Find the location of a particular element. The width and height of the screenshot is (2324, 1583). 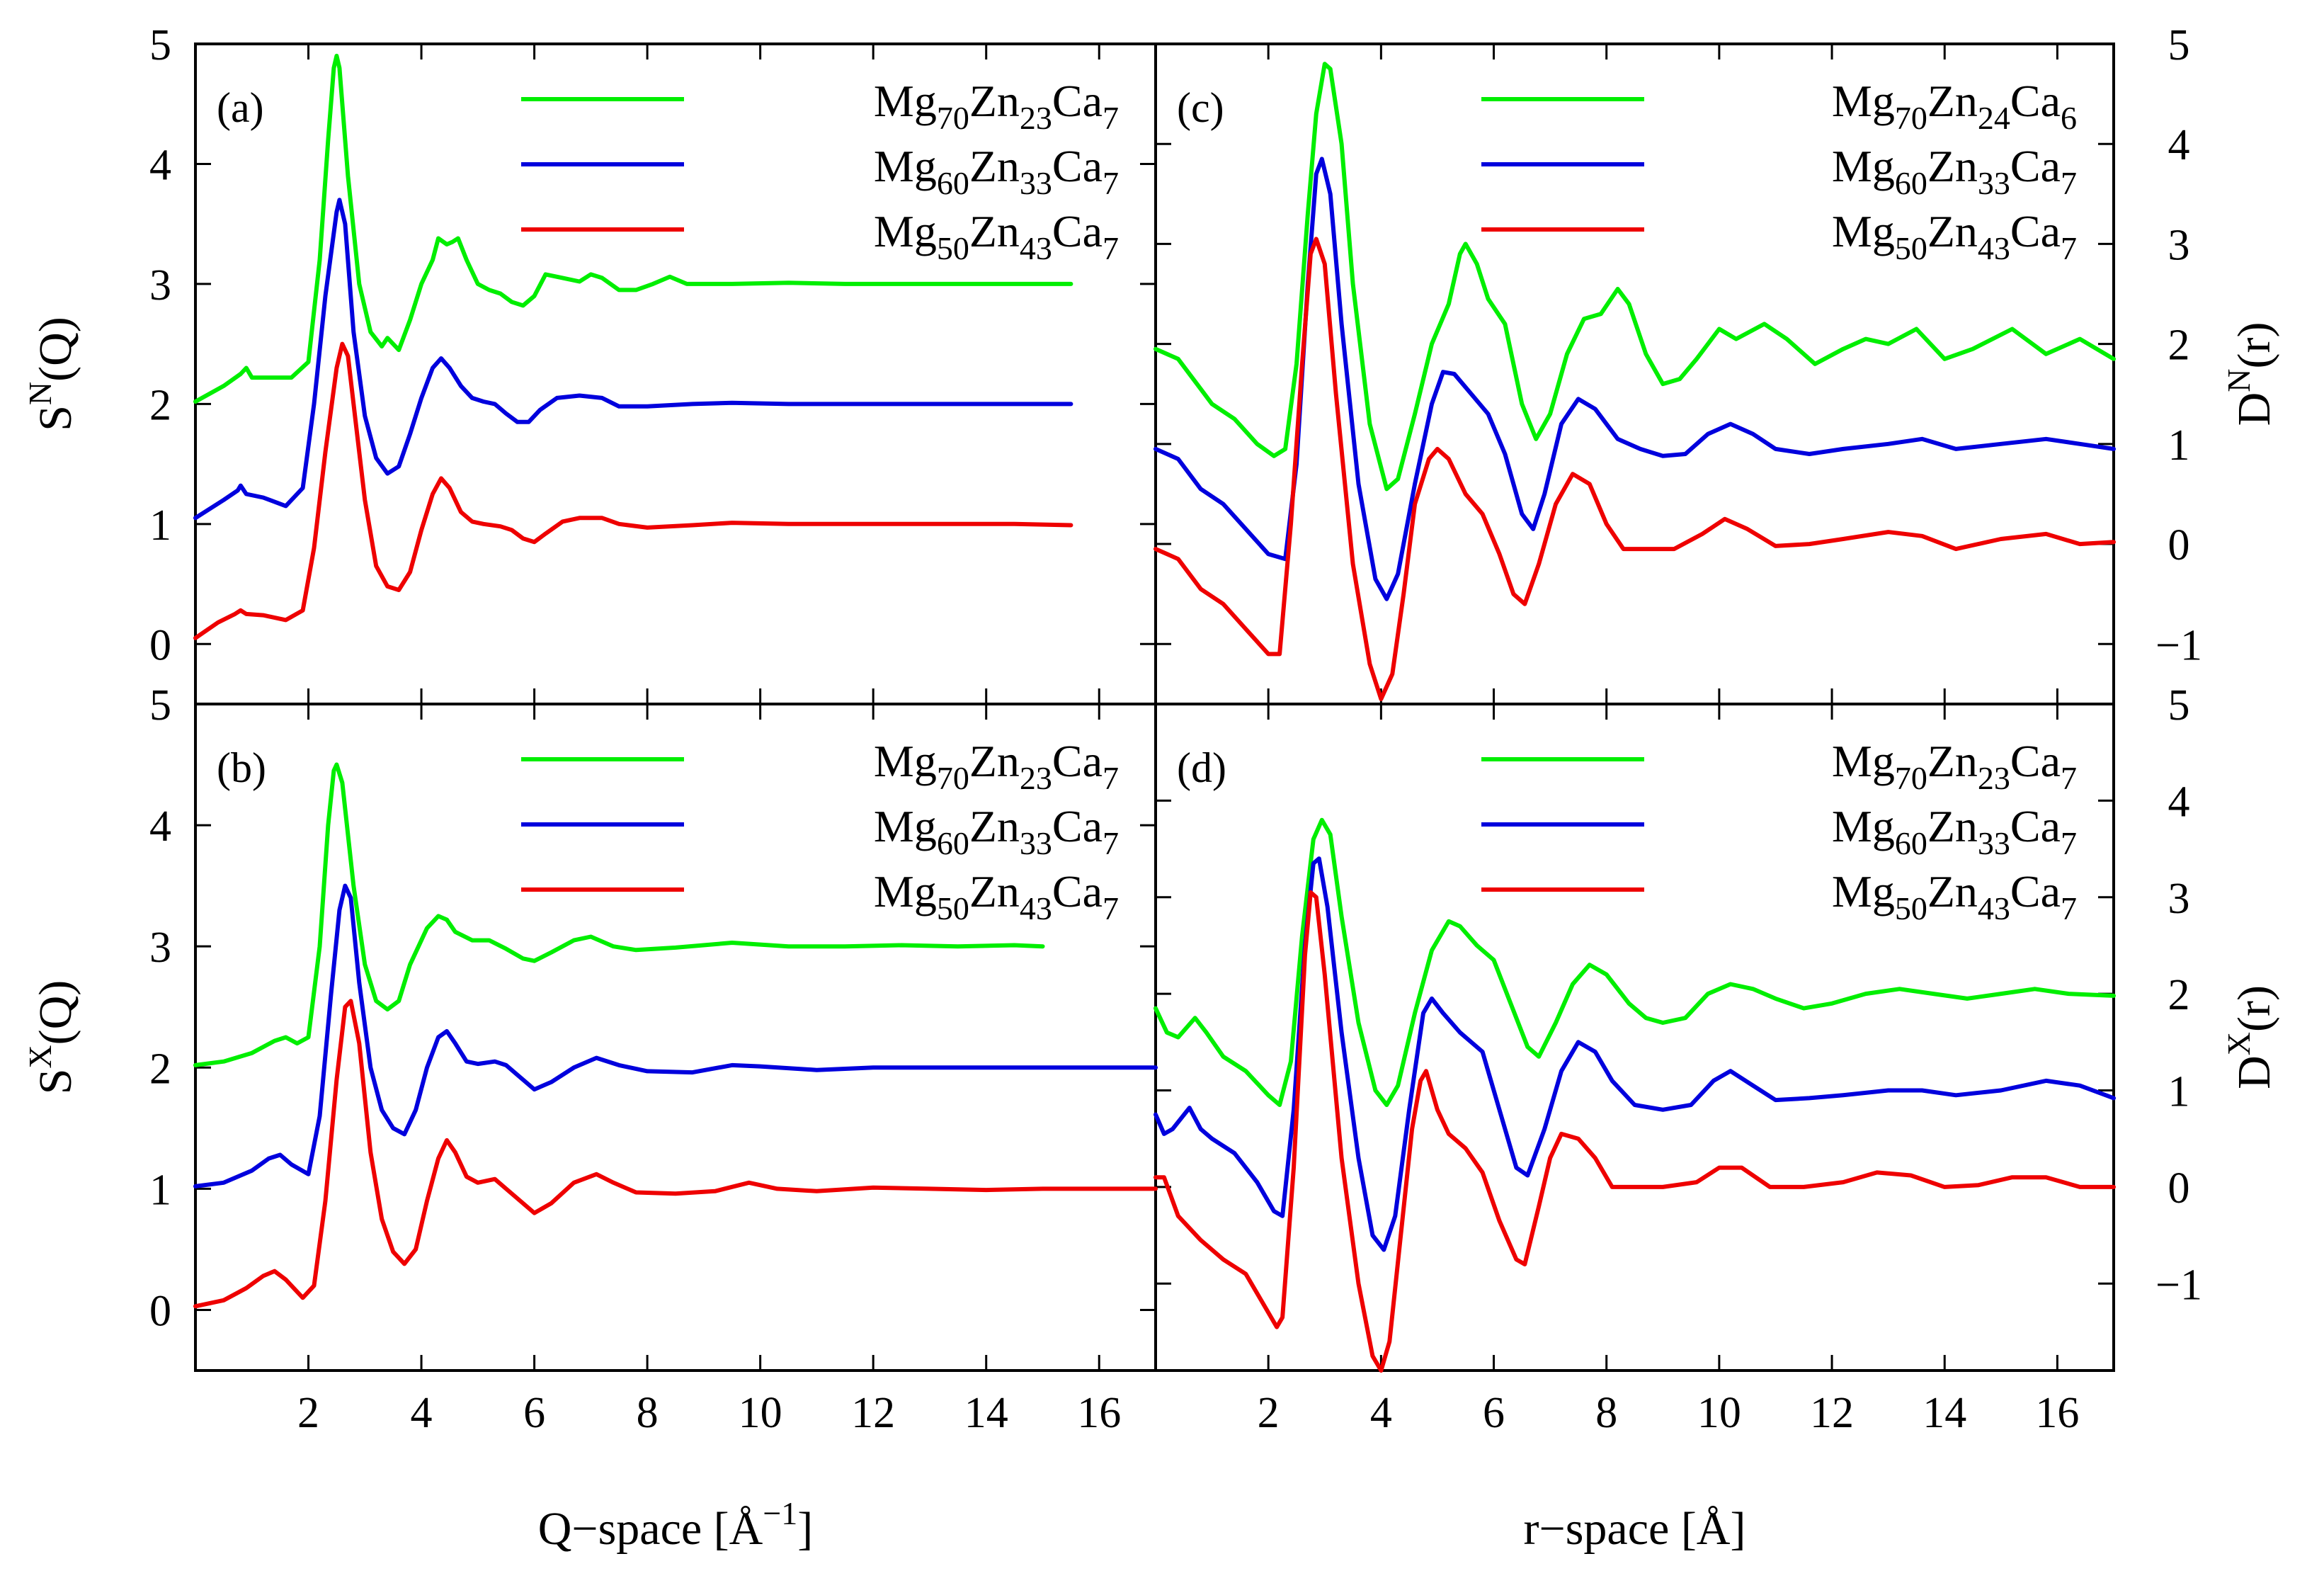

legend-entry: Mg70Zn23Ca7 is located at coordinates (996, 766).